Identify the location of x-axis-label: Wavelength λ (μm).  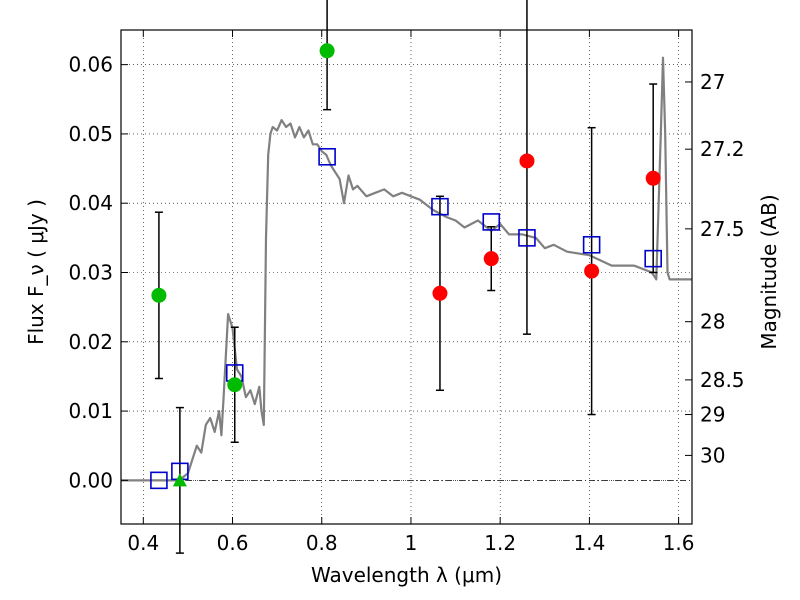
(406, 575).